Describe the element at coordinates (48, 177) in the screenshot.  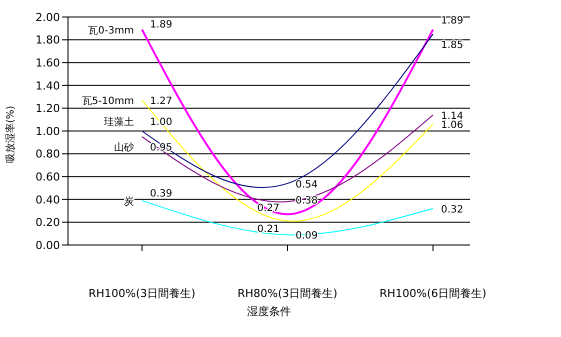
I see `y-tick-label: 0.60` at that location.